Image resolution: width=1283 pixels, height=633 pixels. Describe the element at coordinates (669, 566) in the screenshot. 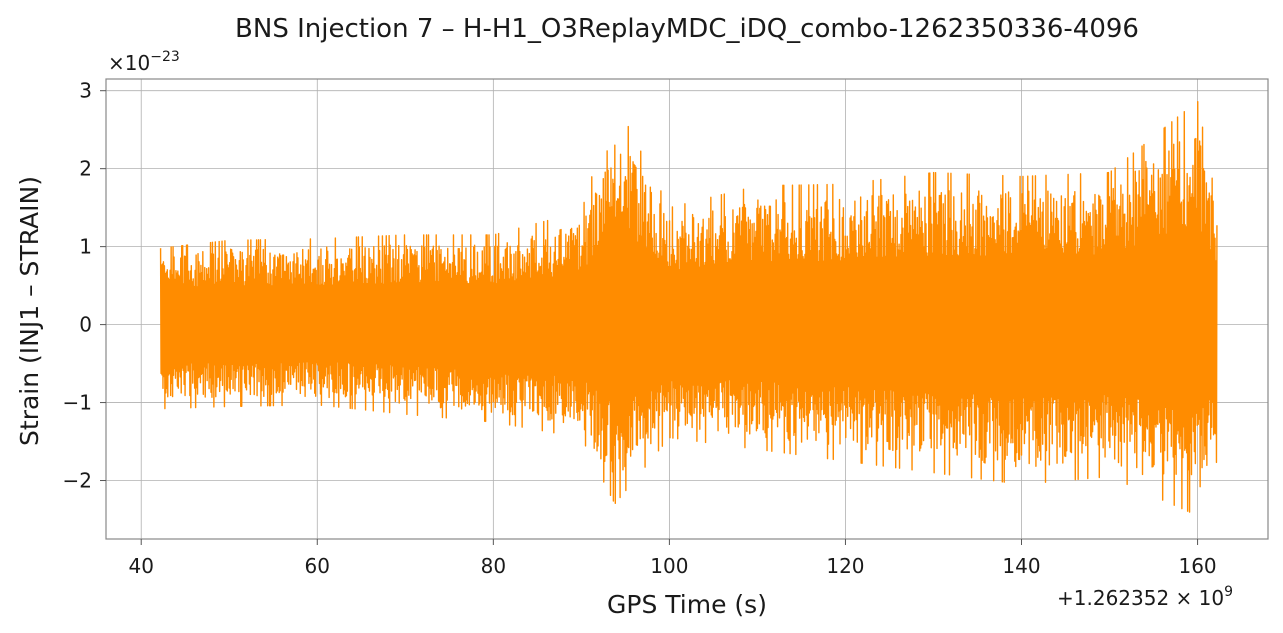

I see `x-tick-label: 100` at that location.